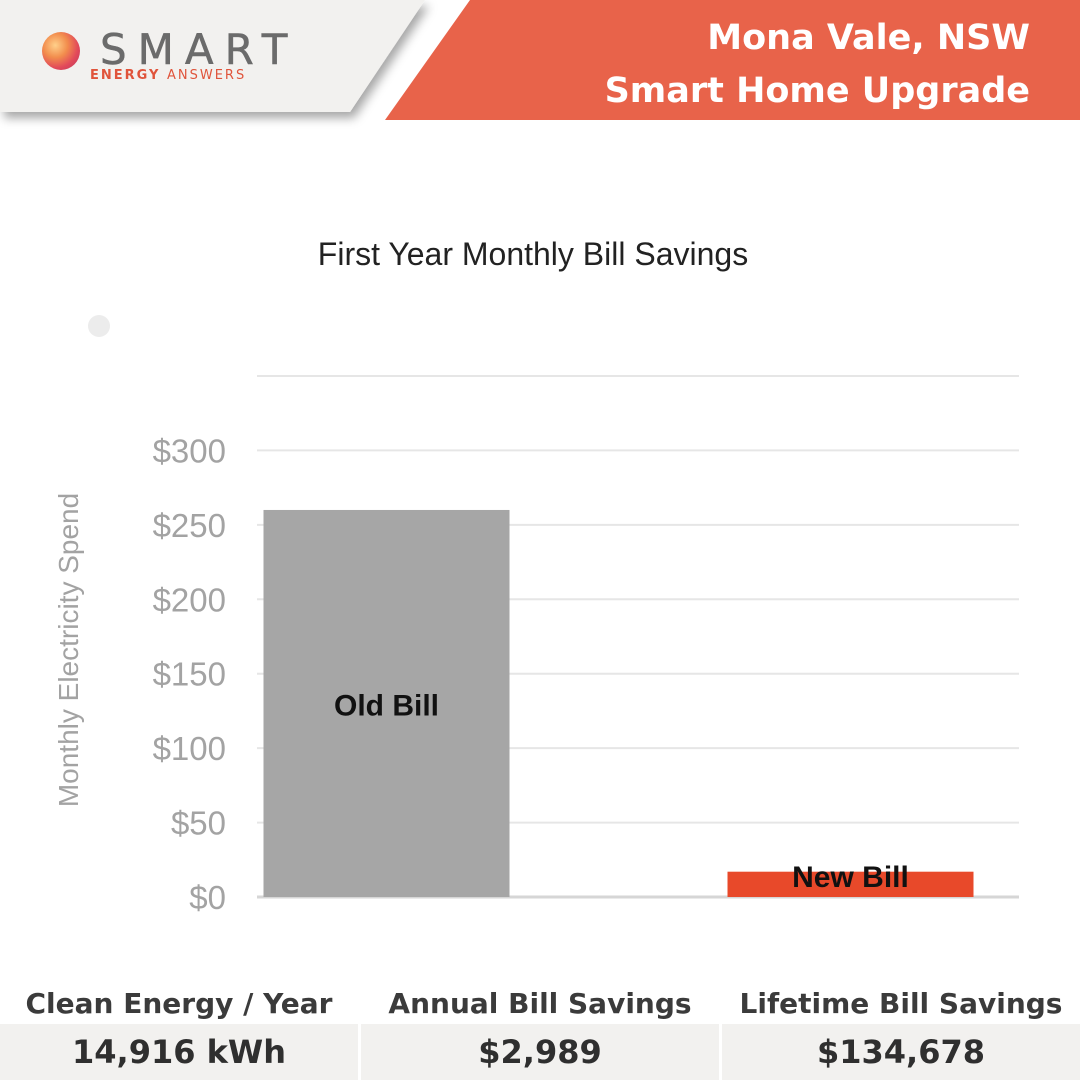  I want to click on header-accent-panel, so click(732, 60).